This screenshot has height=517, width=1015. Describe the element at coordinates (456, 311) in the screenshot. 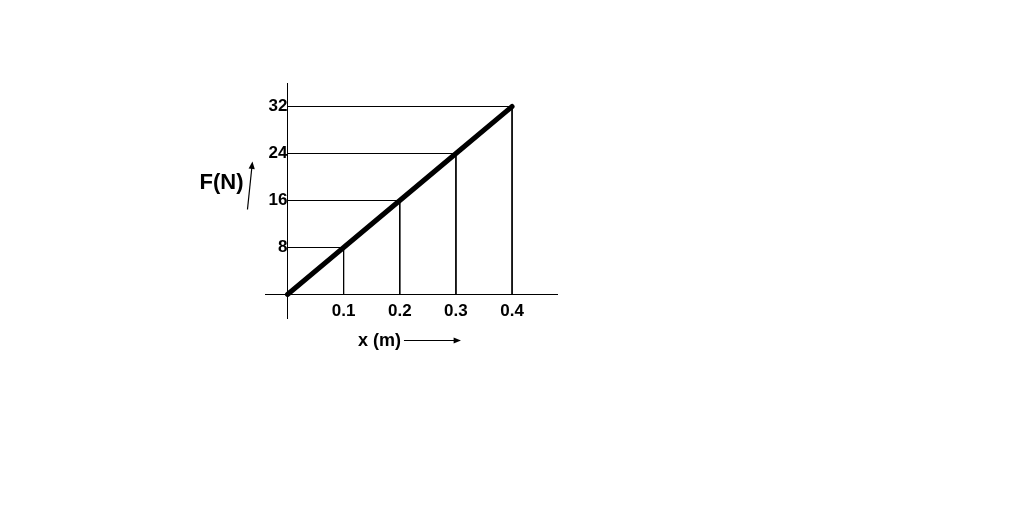

I see `x-tick-label: 0.3` at that location.